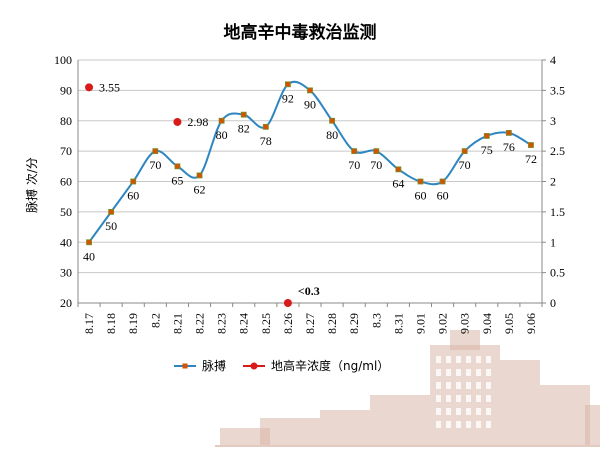 This screenshot has width=600, height=450. What do you see at coordinates (200, 189) in the screenshot?
I see `pulse-data-label: 62` at bounding box center [200, 189].